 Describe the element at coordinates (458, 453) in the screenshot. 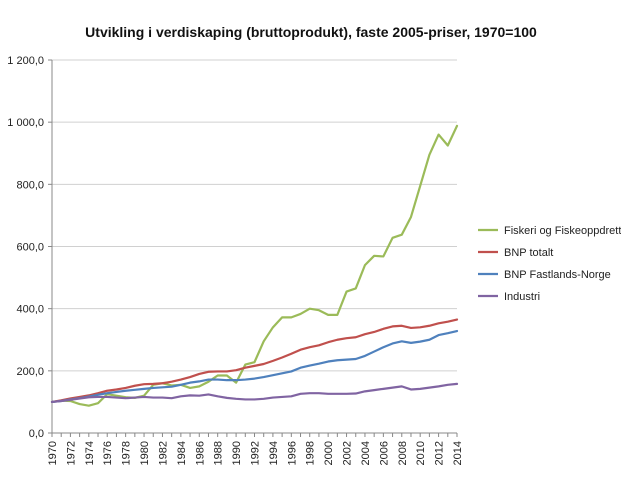

I see `x-tick-label: 2014` at that location.